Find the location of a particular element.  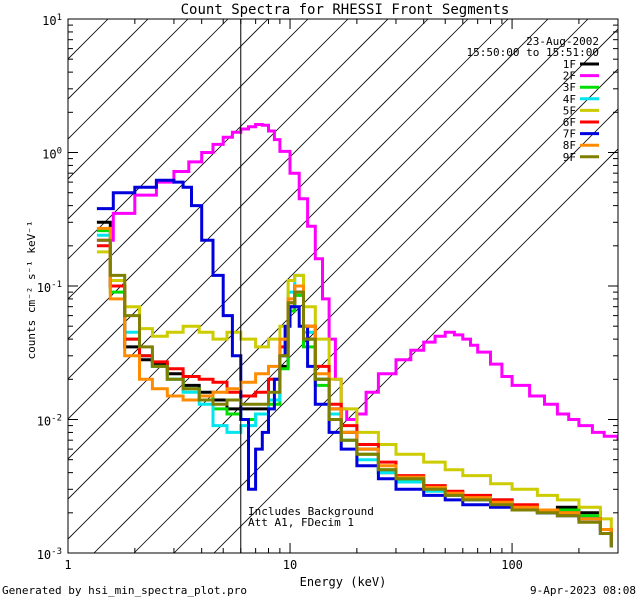

legend-label-7F: 7F is located at coordinates (569, 134).